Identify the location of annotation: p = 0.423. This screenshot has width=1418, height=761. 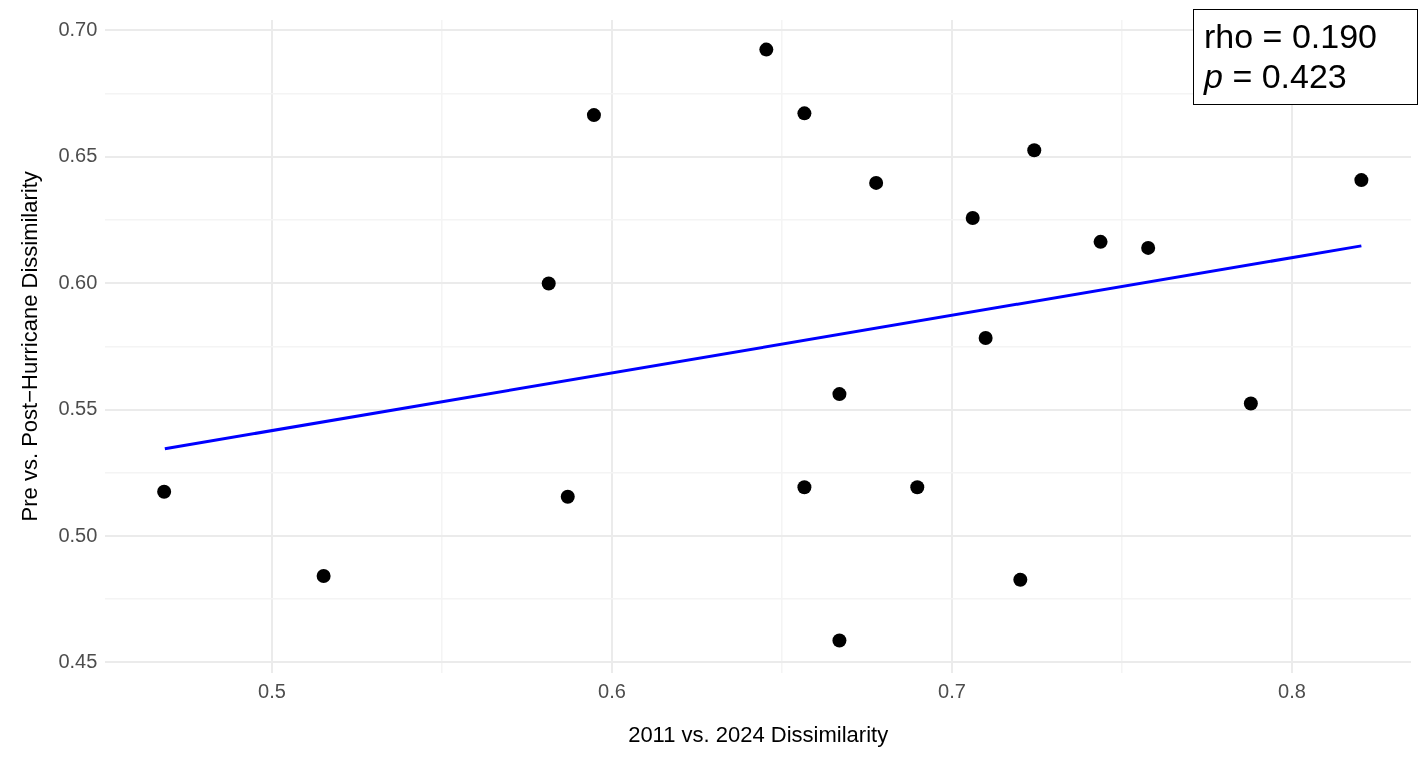
(1276, 76).